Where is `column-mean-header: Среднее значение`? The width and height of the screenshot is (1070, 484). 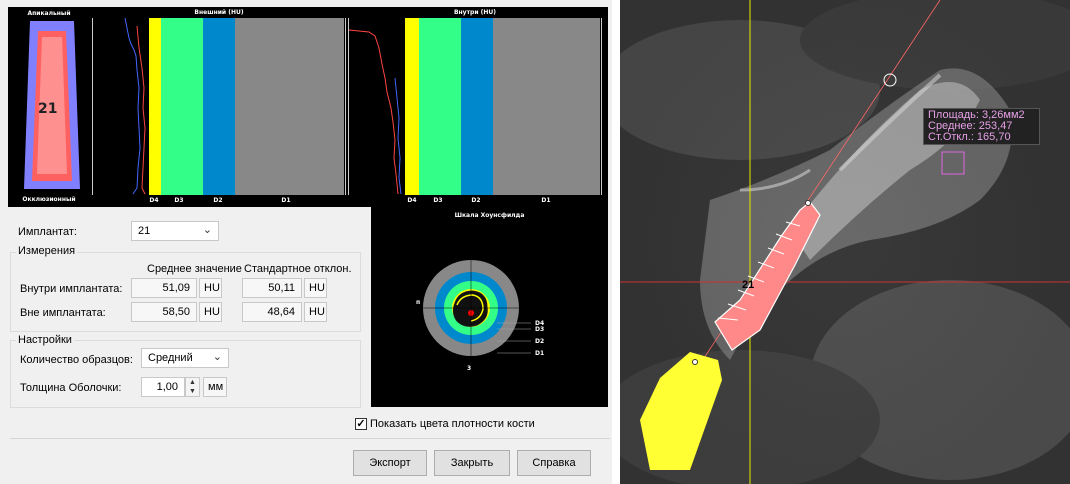 column-mean-header: Среднее значение is located at coordinates (194, 269).